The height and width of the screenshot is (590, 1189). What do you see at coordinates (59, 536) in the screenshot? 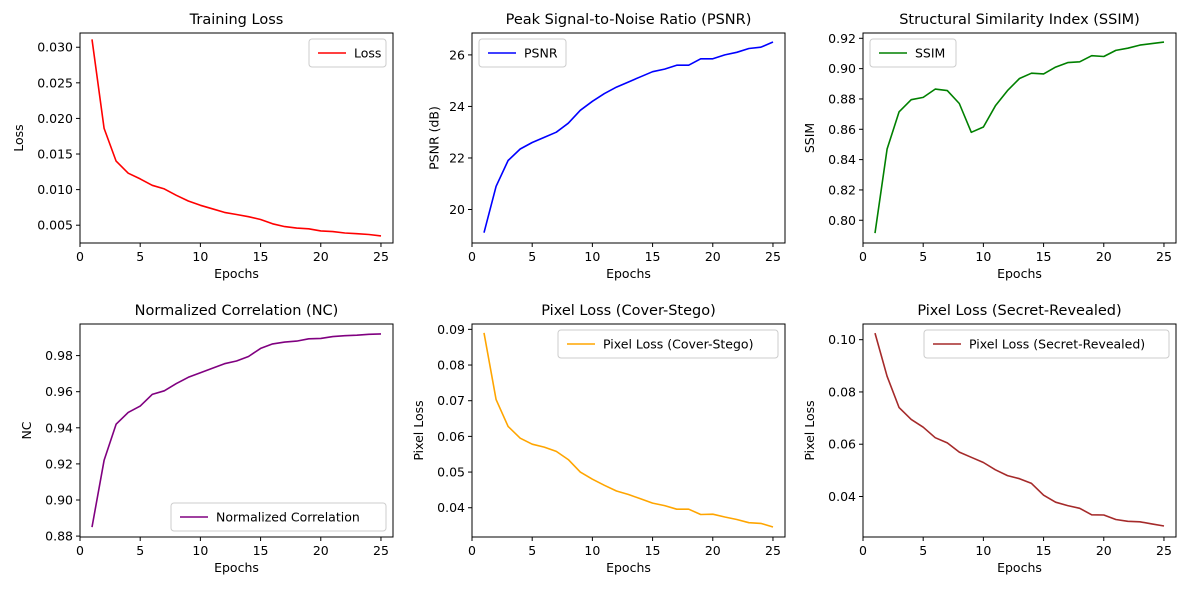
I see `y-tick-label: 0.88` at bounding box center [59, 536].